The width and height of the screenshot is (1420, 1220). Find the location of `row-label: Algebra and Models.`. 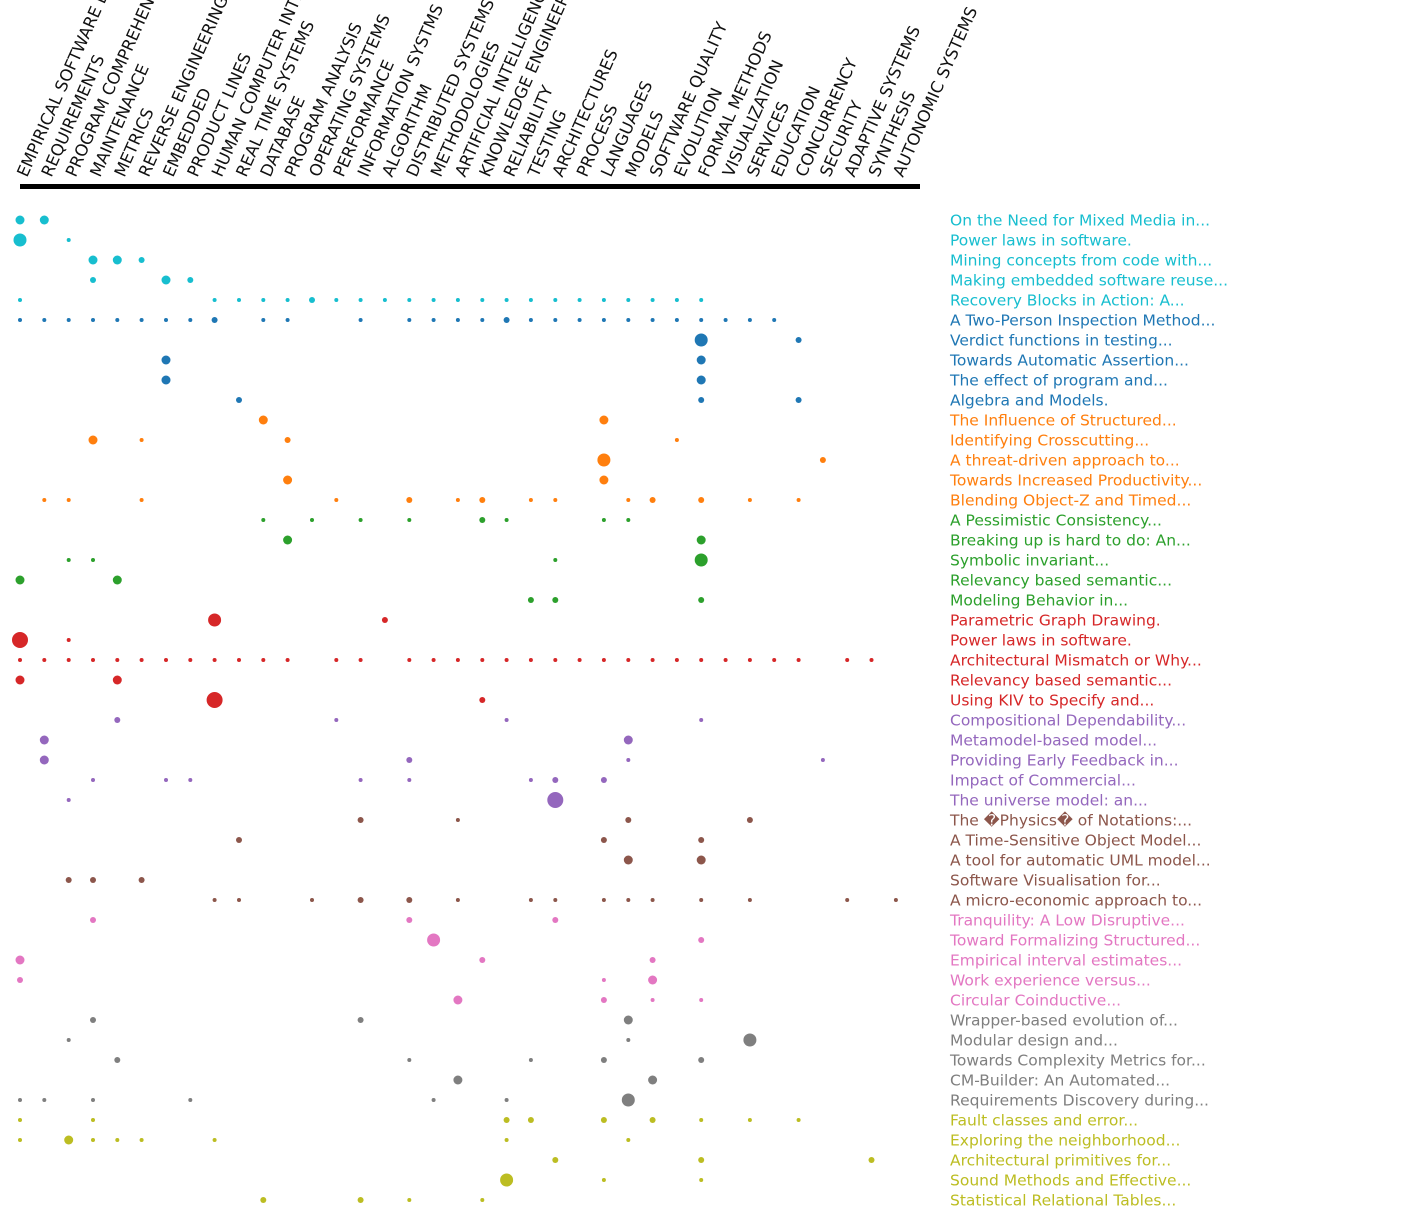

row-label: Algebra and Models. is located at coordinates (1029, 401).